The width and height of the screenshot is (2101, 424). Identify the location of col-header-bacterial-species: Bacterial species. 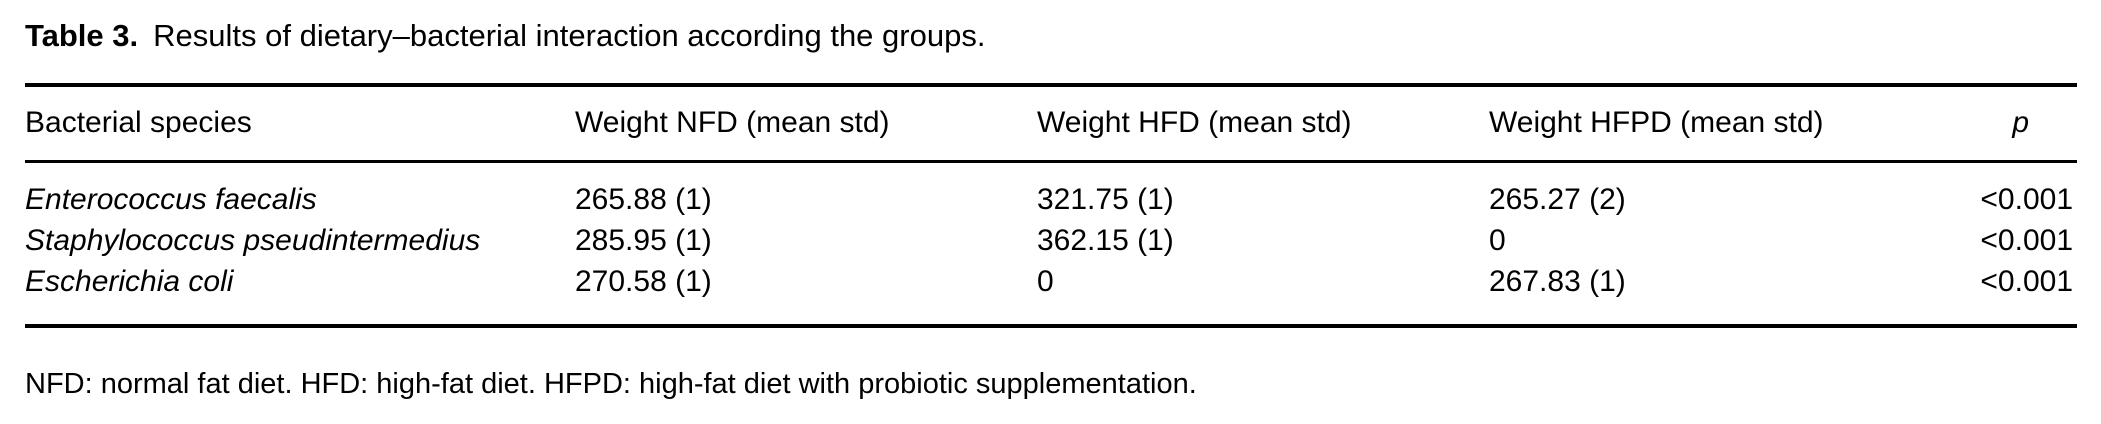
(138, 122).